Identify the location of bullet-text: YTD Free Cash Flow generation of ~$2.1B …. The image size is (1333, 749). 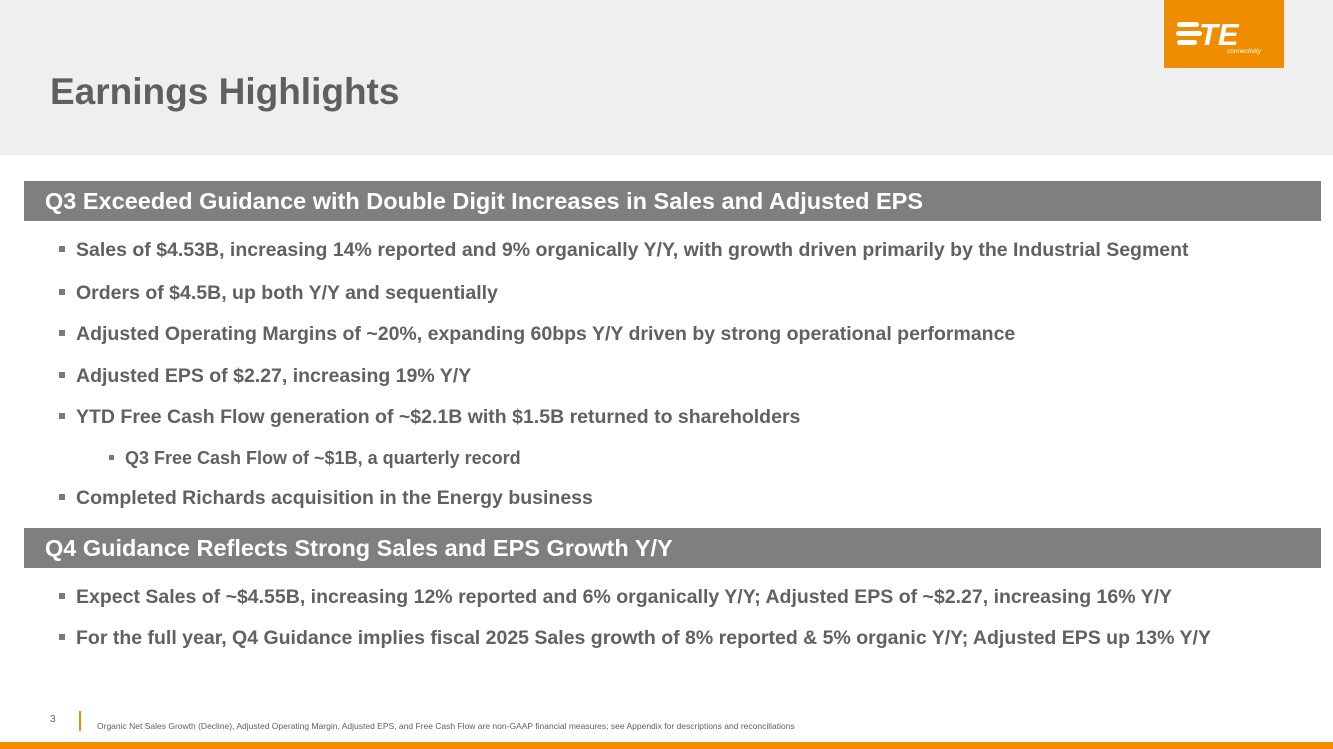
(438, 417).